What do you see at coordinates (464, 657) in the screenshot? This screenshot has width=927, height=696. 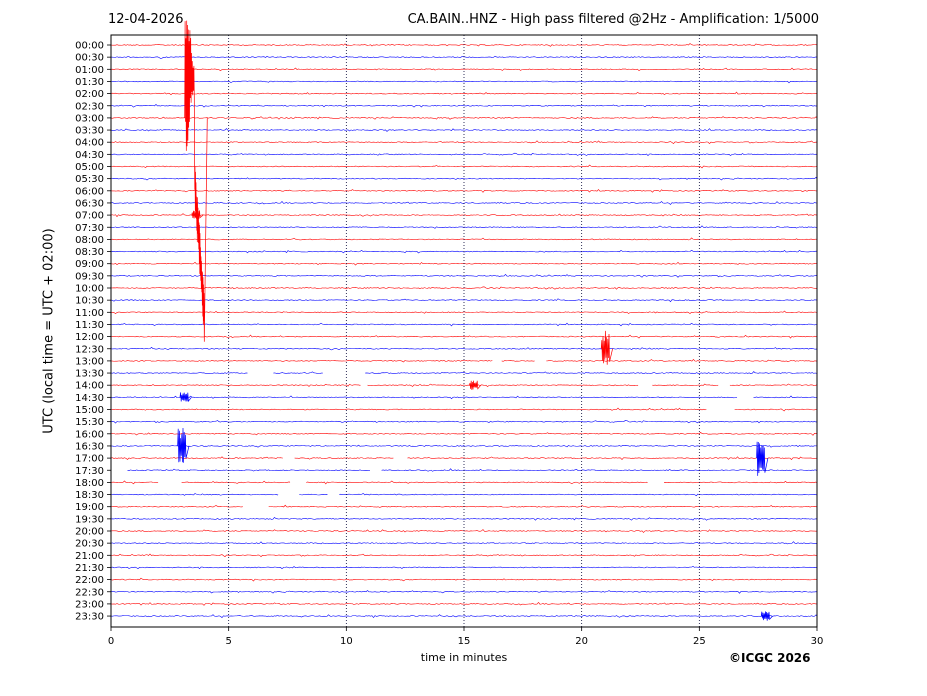 I see `x-axis-label: time in minutes` at bounding box center [464, 657].